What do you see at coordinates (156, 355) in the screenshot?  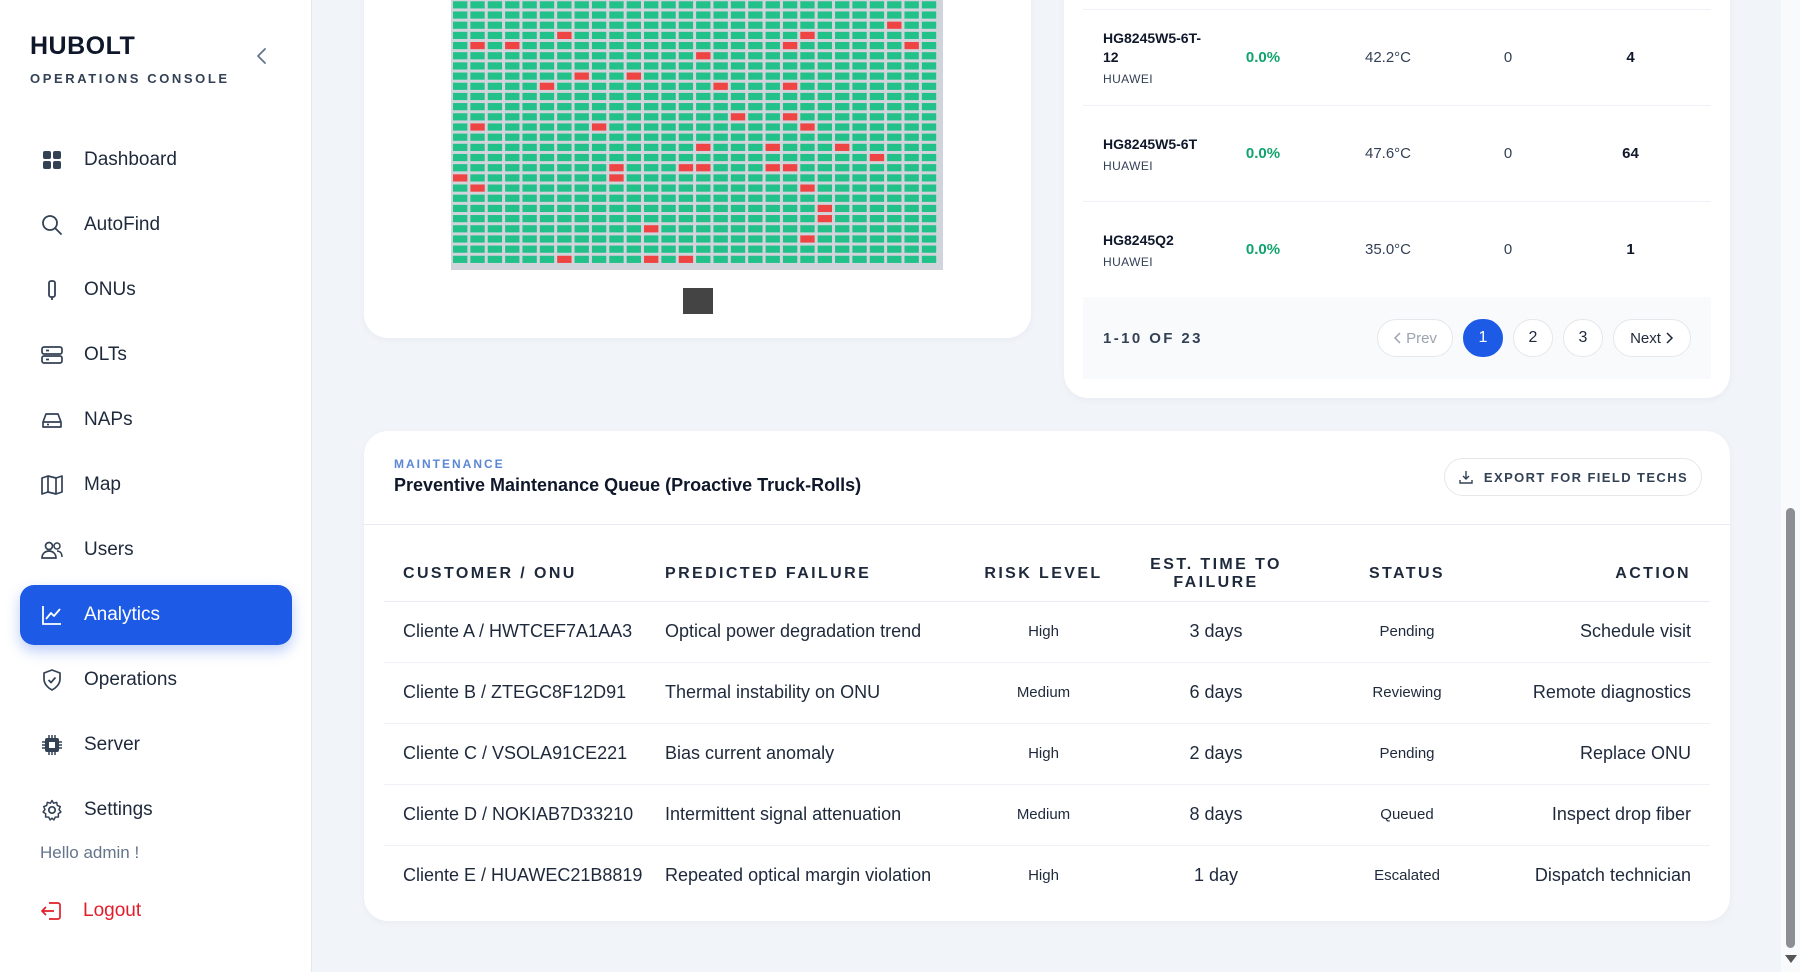 I see `sidebar-item-olts: OLTs` at bounding box center [156, 355].